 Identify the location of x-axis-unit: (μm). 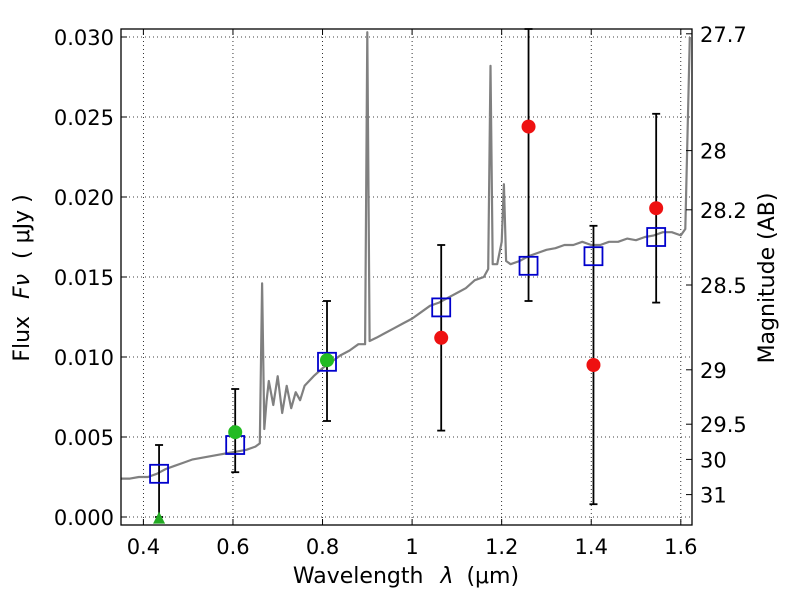
(492, 576).